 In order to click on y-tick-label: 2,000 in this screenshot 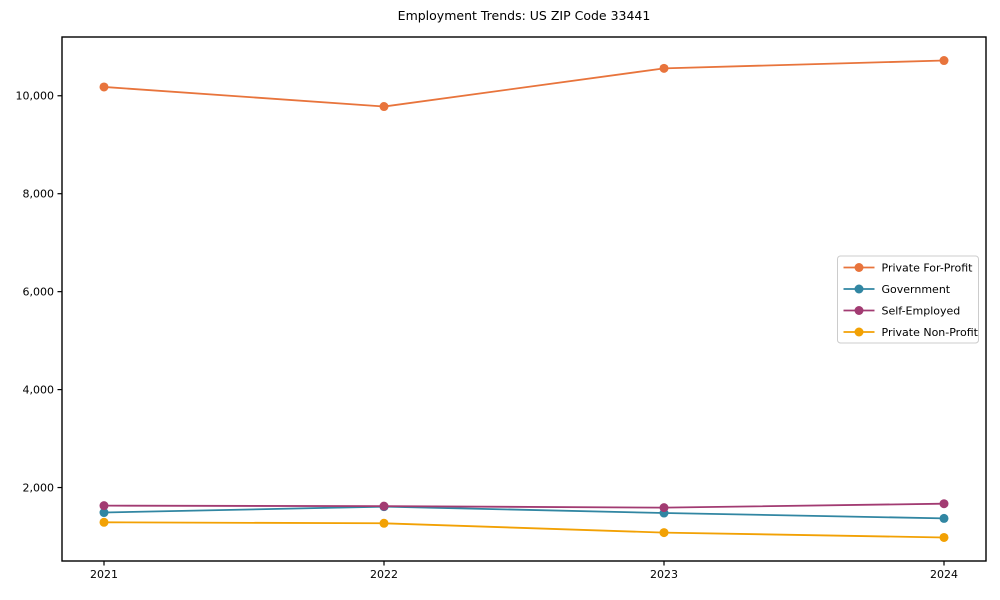, I will do `click(39, 487)`.